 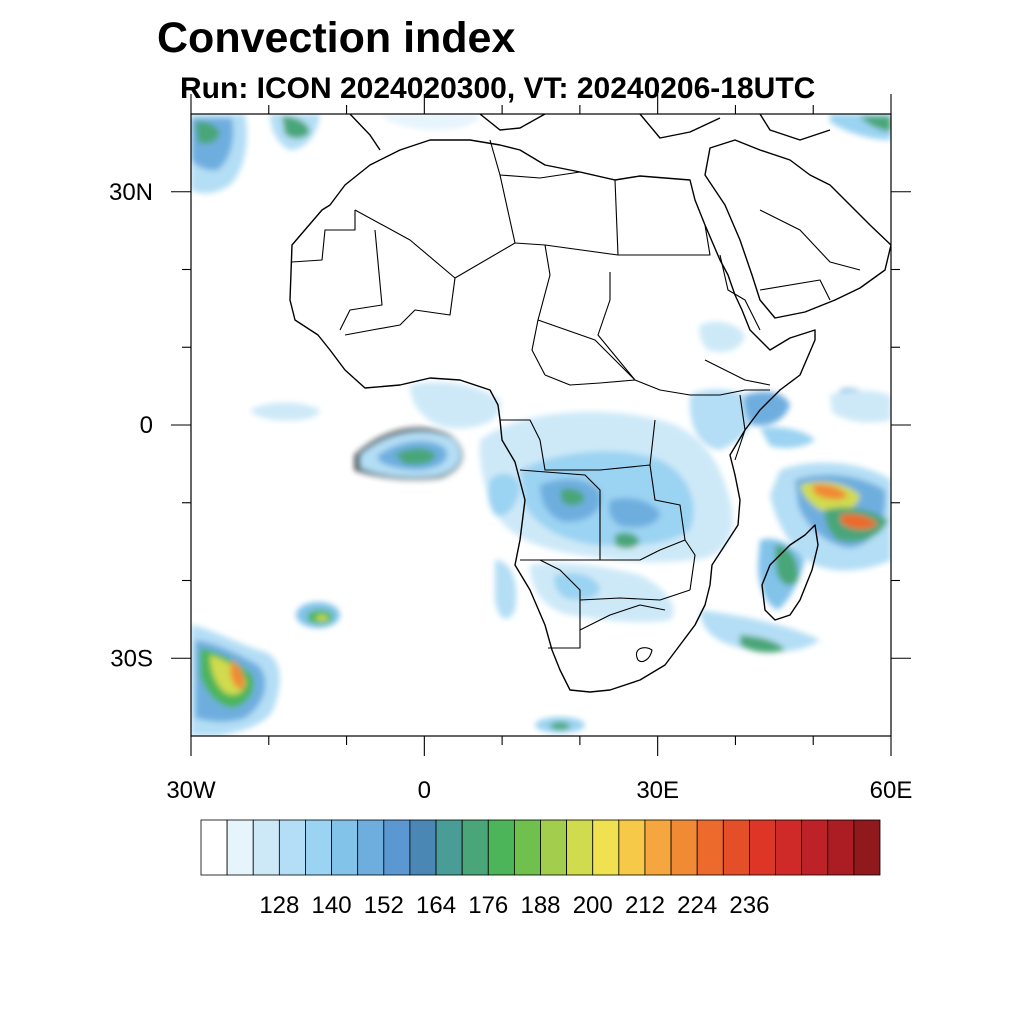 What do you see at coordinates (657, 790) in the screenshot?
I see `lon-tick-label: 30E` at bounding box center [657, 790].